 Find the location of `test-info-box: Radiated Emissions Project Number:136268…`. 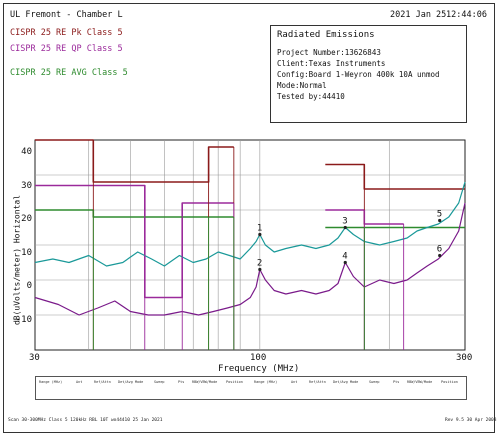

test-info-box: Radiated Emissions Project Number:136268… is located at coordinates (368, 74).